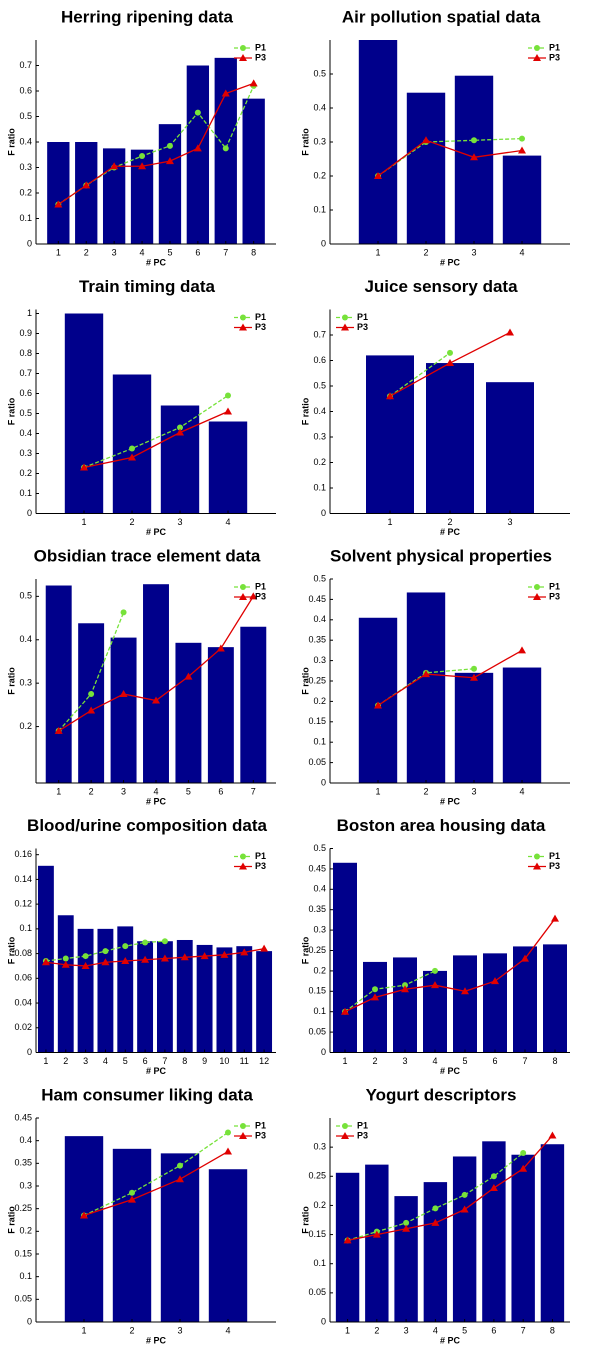 The image size is (589, 1345). I want to click on x-tick-label: 11, so click(244, 1061).